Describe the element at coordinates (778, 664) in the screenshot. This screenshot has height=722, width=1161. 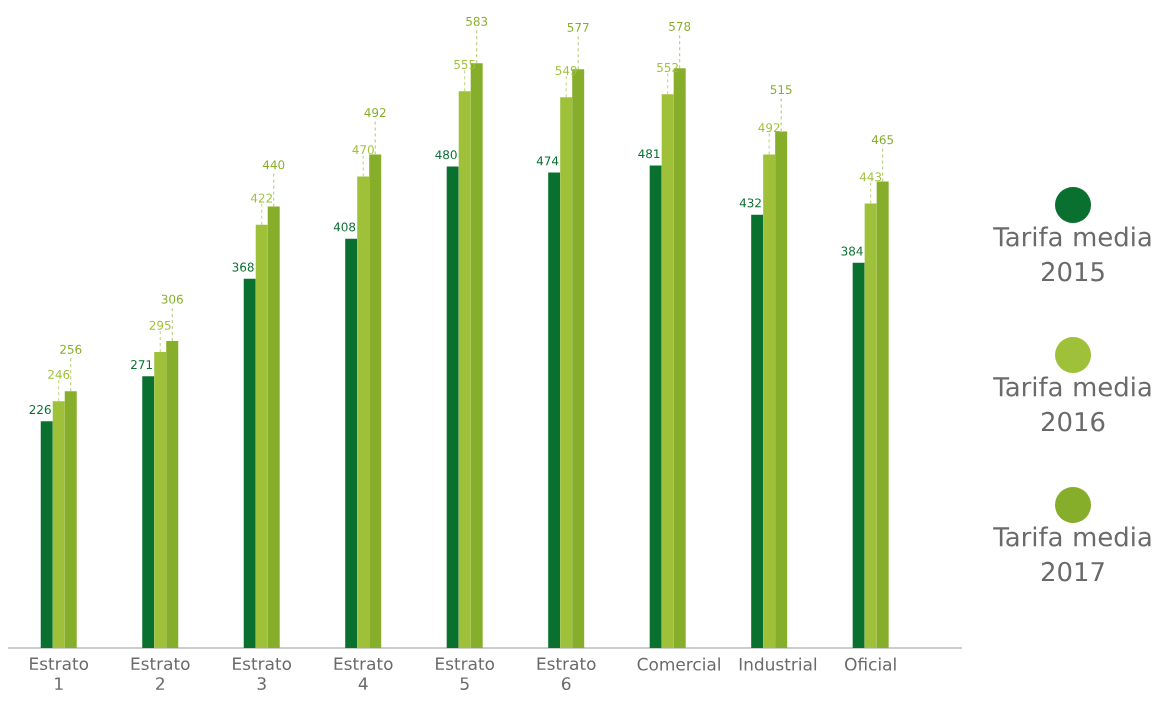
I see `x-tick-label: Industrial` at that location.